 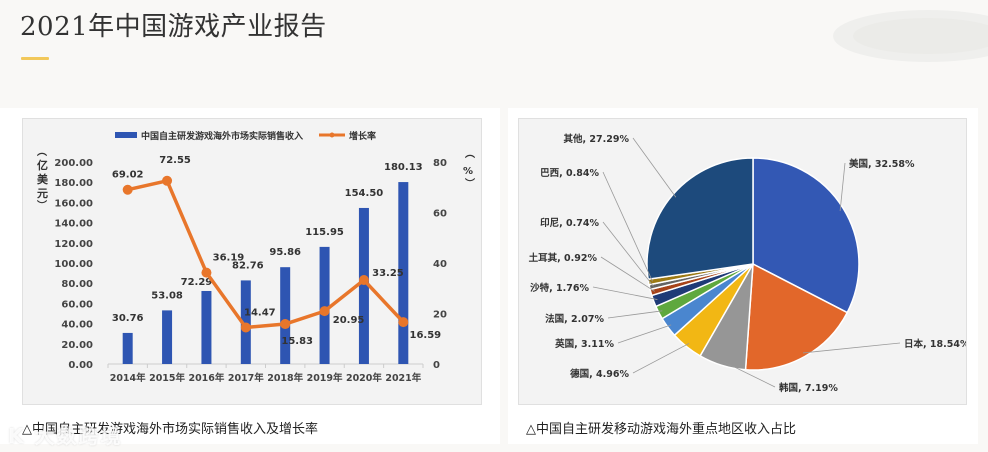 I want to click on bar-value-label: 95.86, so click(x=285, y=252).